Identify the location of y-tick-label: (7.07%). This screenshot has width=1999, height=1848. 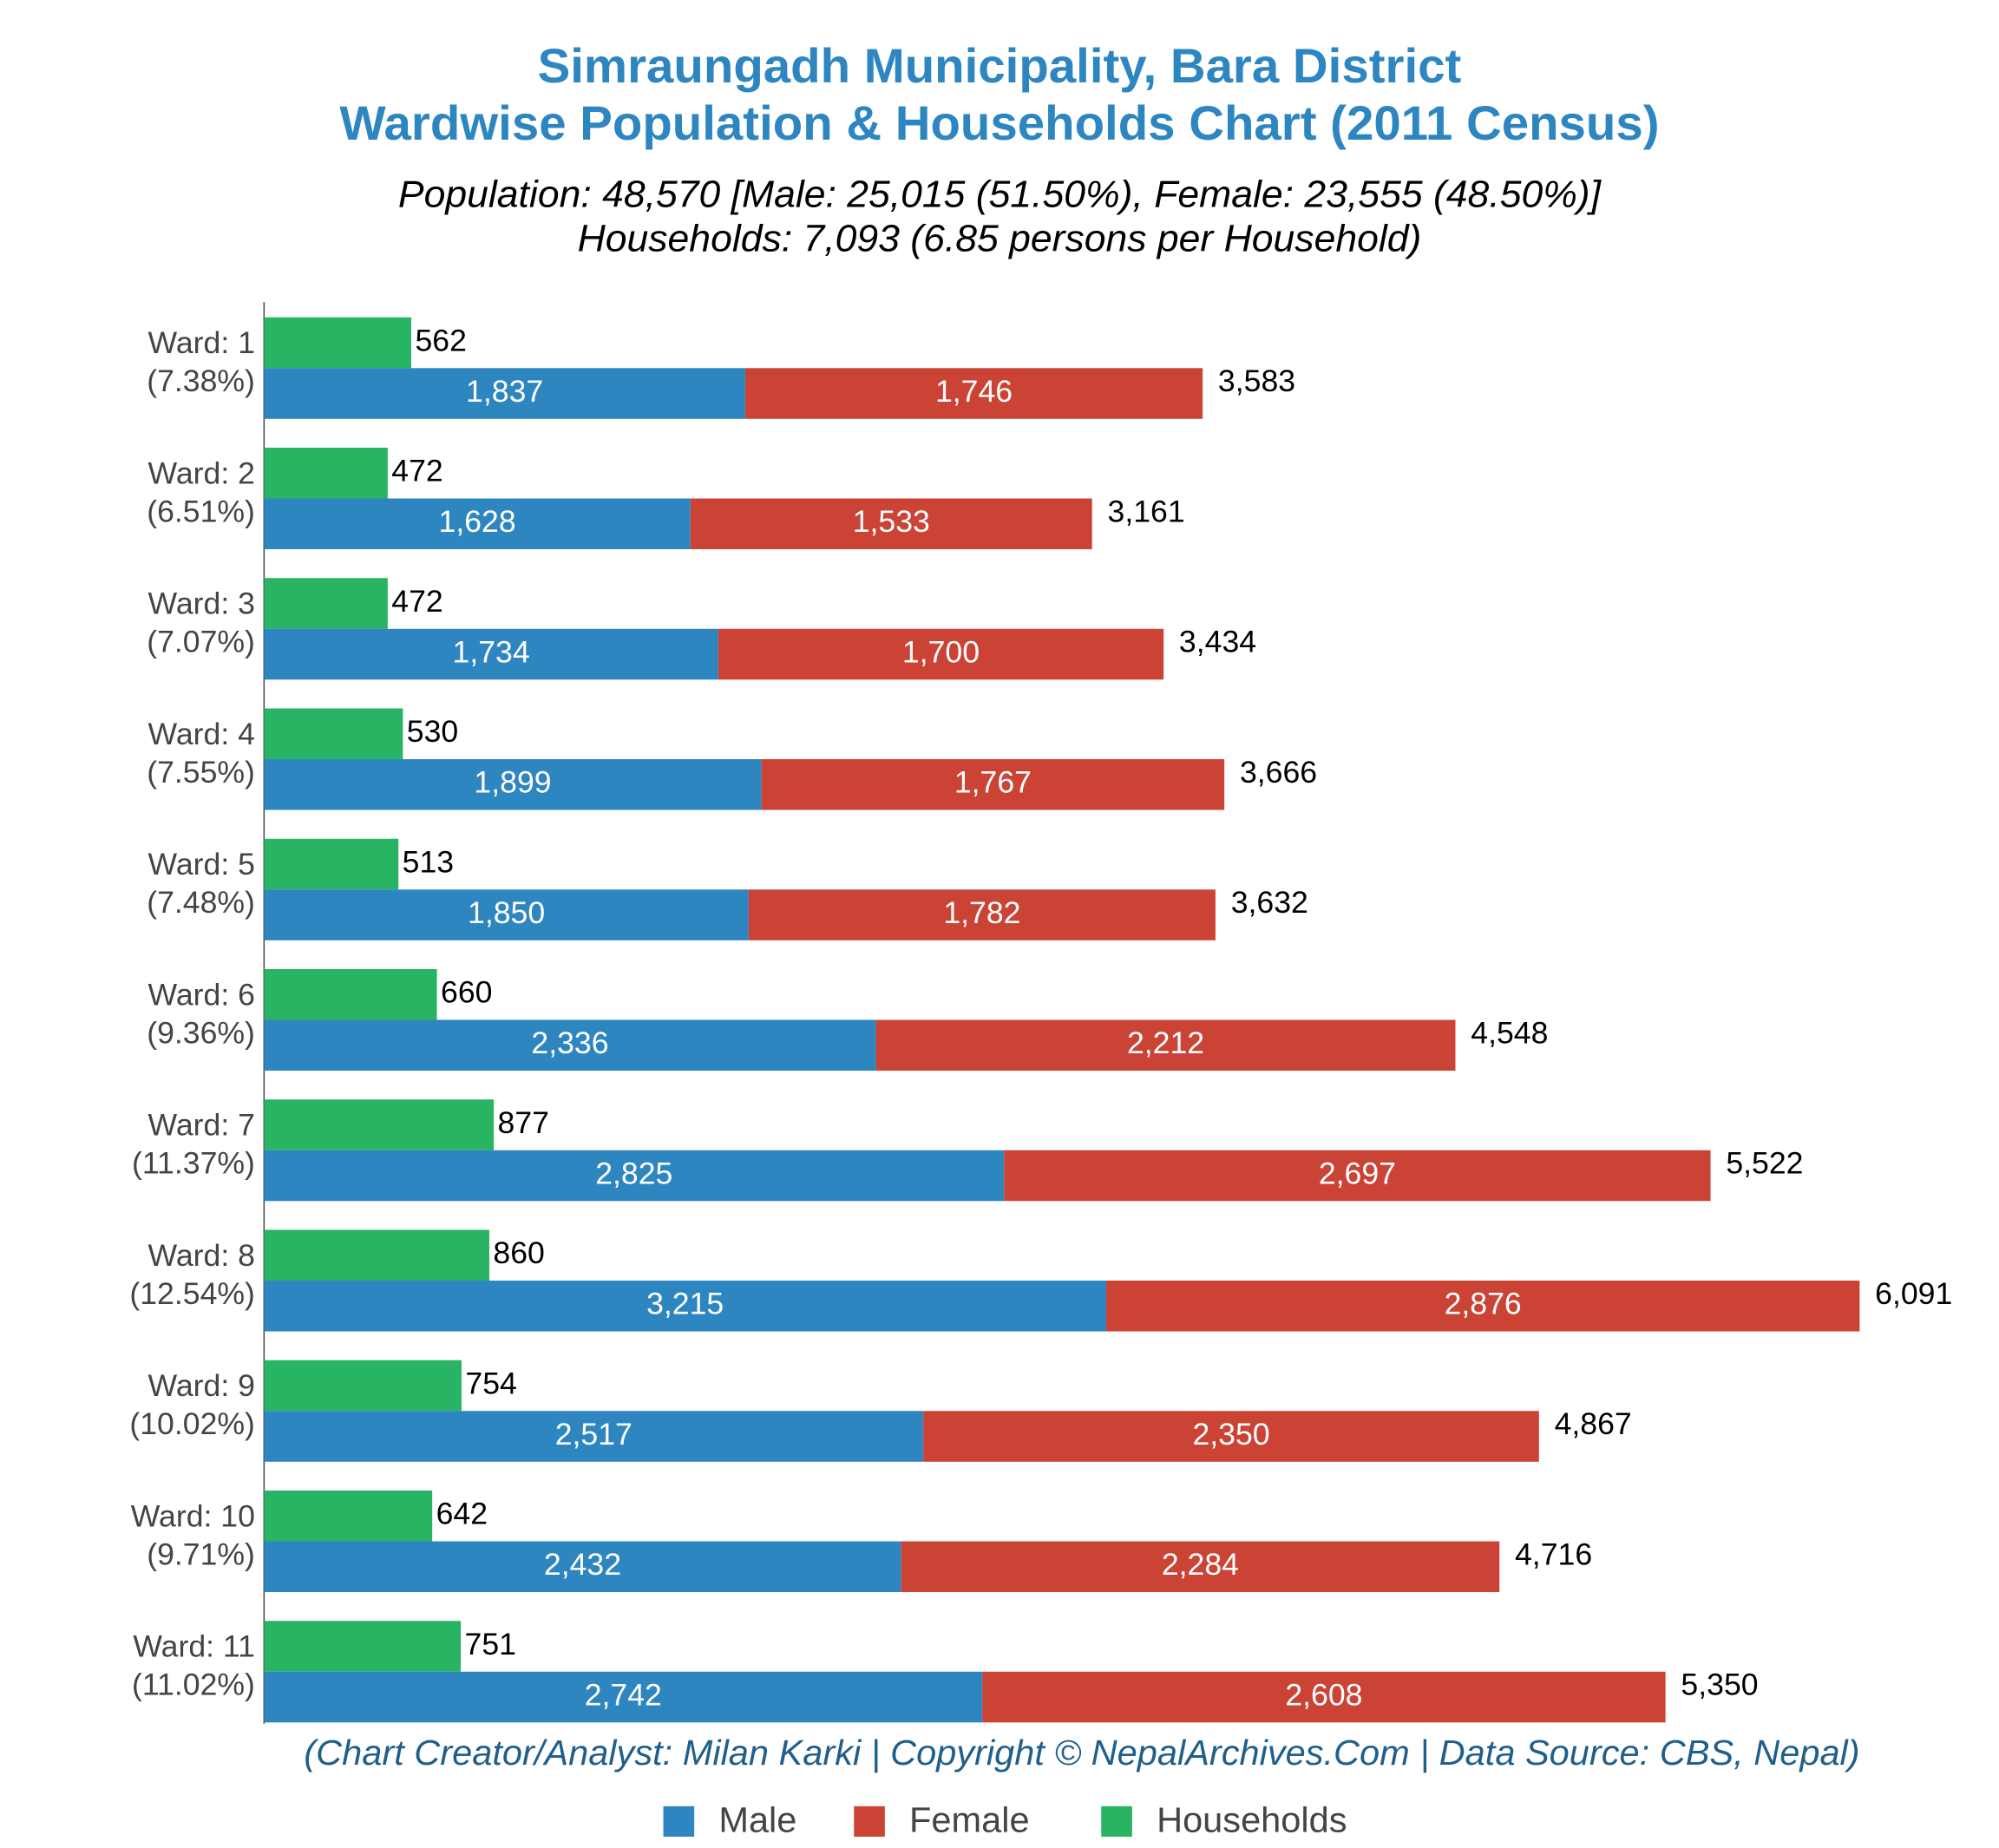
(201, 642).